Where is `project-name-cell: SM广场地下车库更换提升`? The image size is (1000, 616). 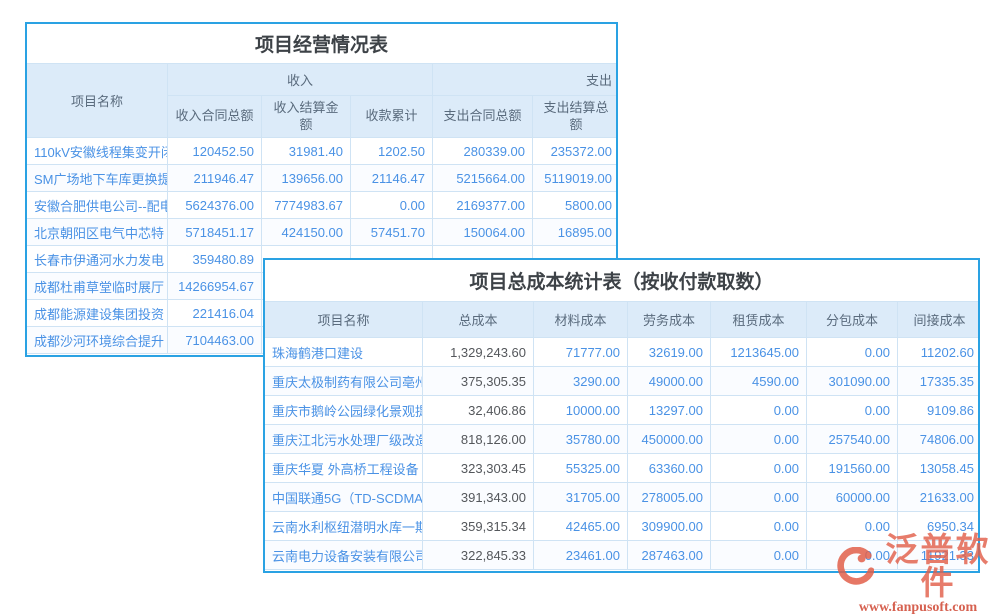
project-name-cell: SM广场地下车库更换提升 is located at coordinates (97, 178).